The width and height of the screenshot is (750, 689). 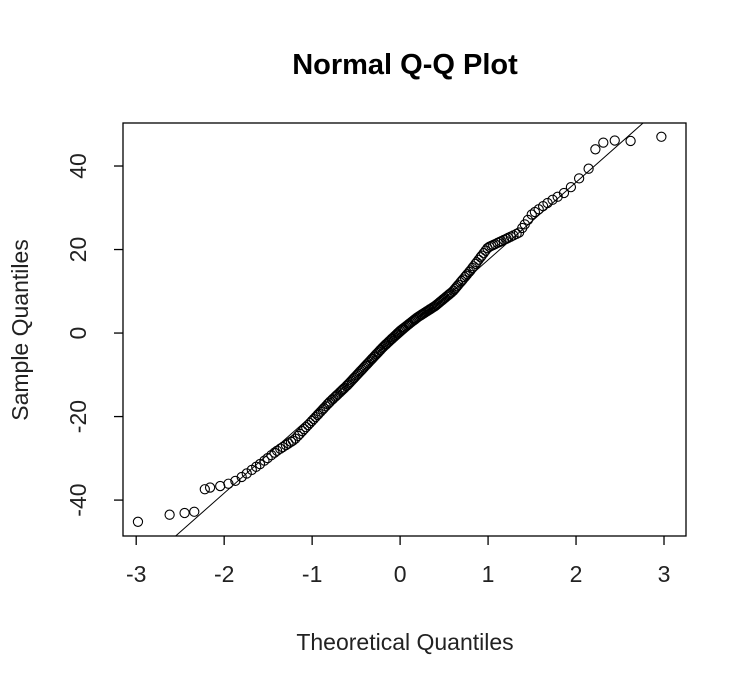 I want to click on x-axis-label: Theoretical Quantiles, so click(x=404, y=642).